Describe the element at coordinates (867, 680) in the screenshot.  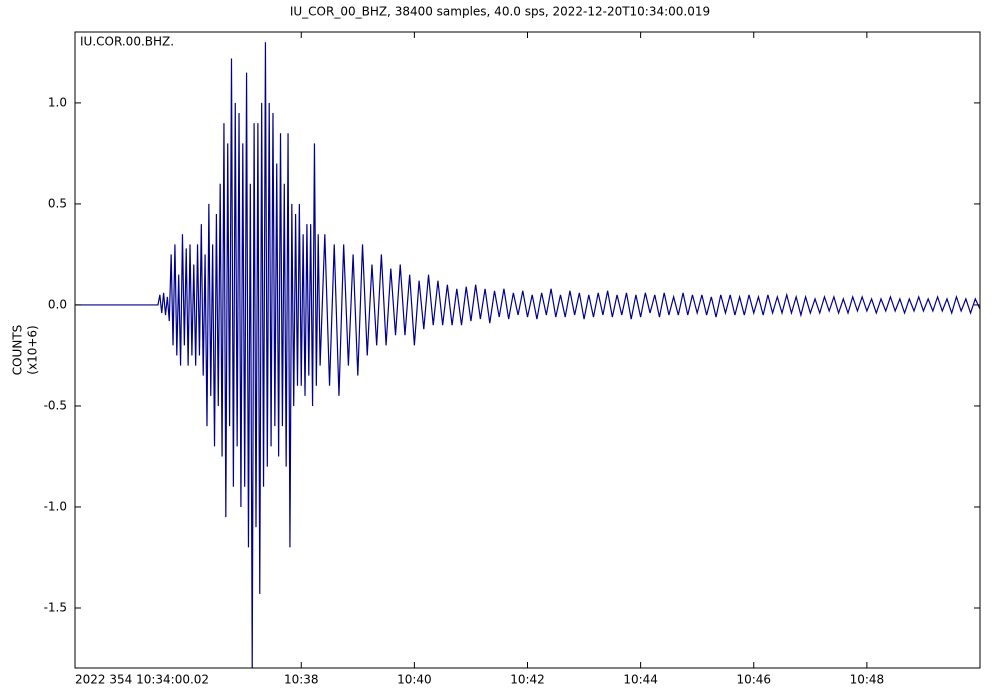
I see `x-tick-label: 10:48` at that location.